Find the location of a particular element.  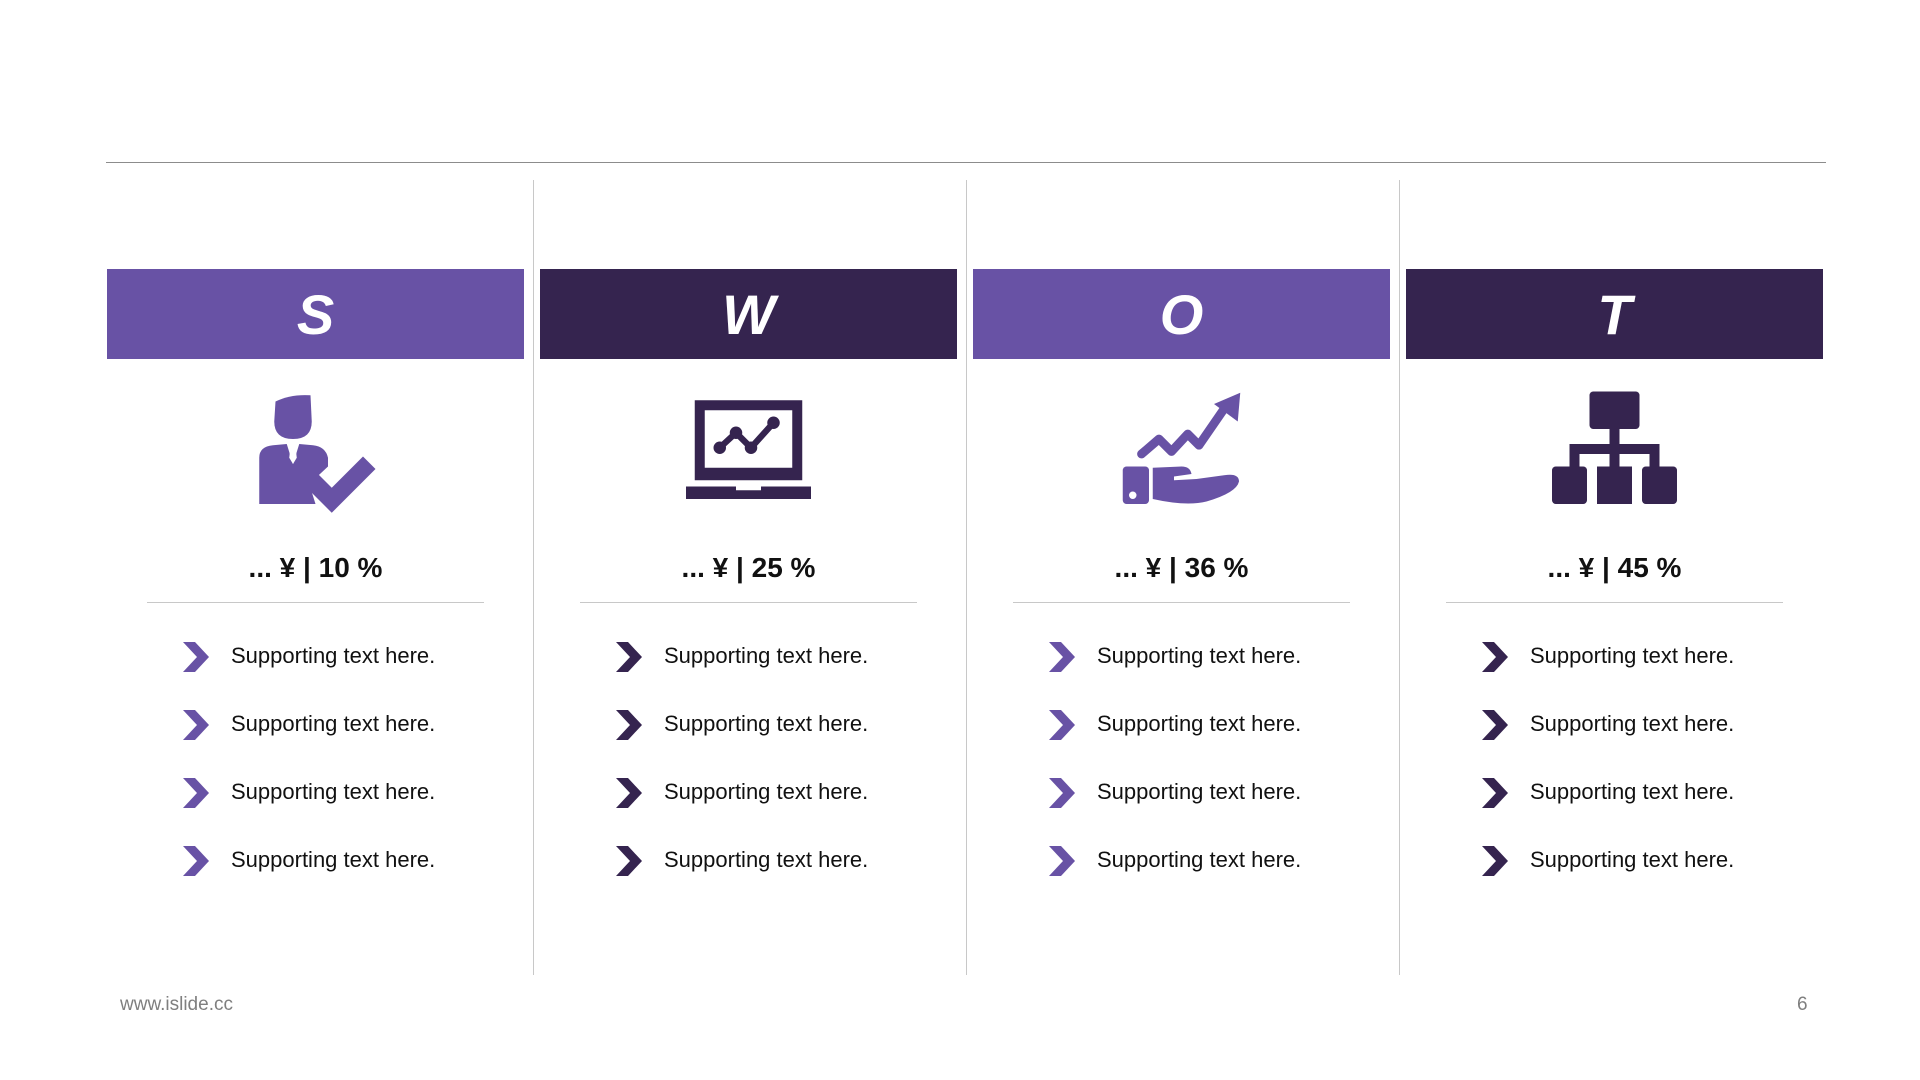

metric-value: ... ¥ | 10 % is located at coordinates (315, 567).